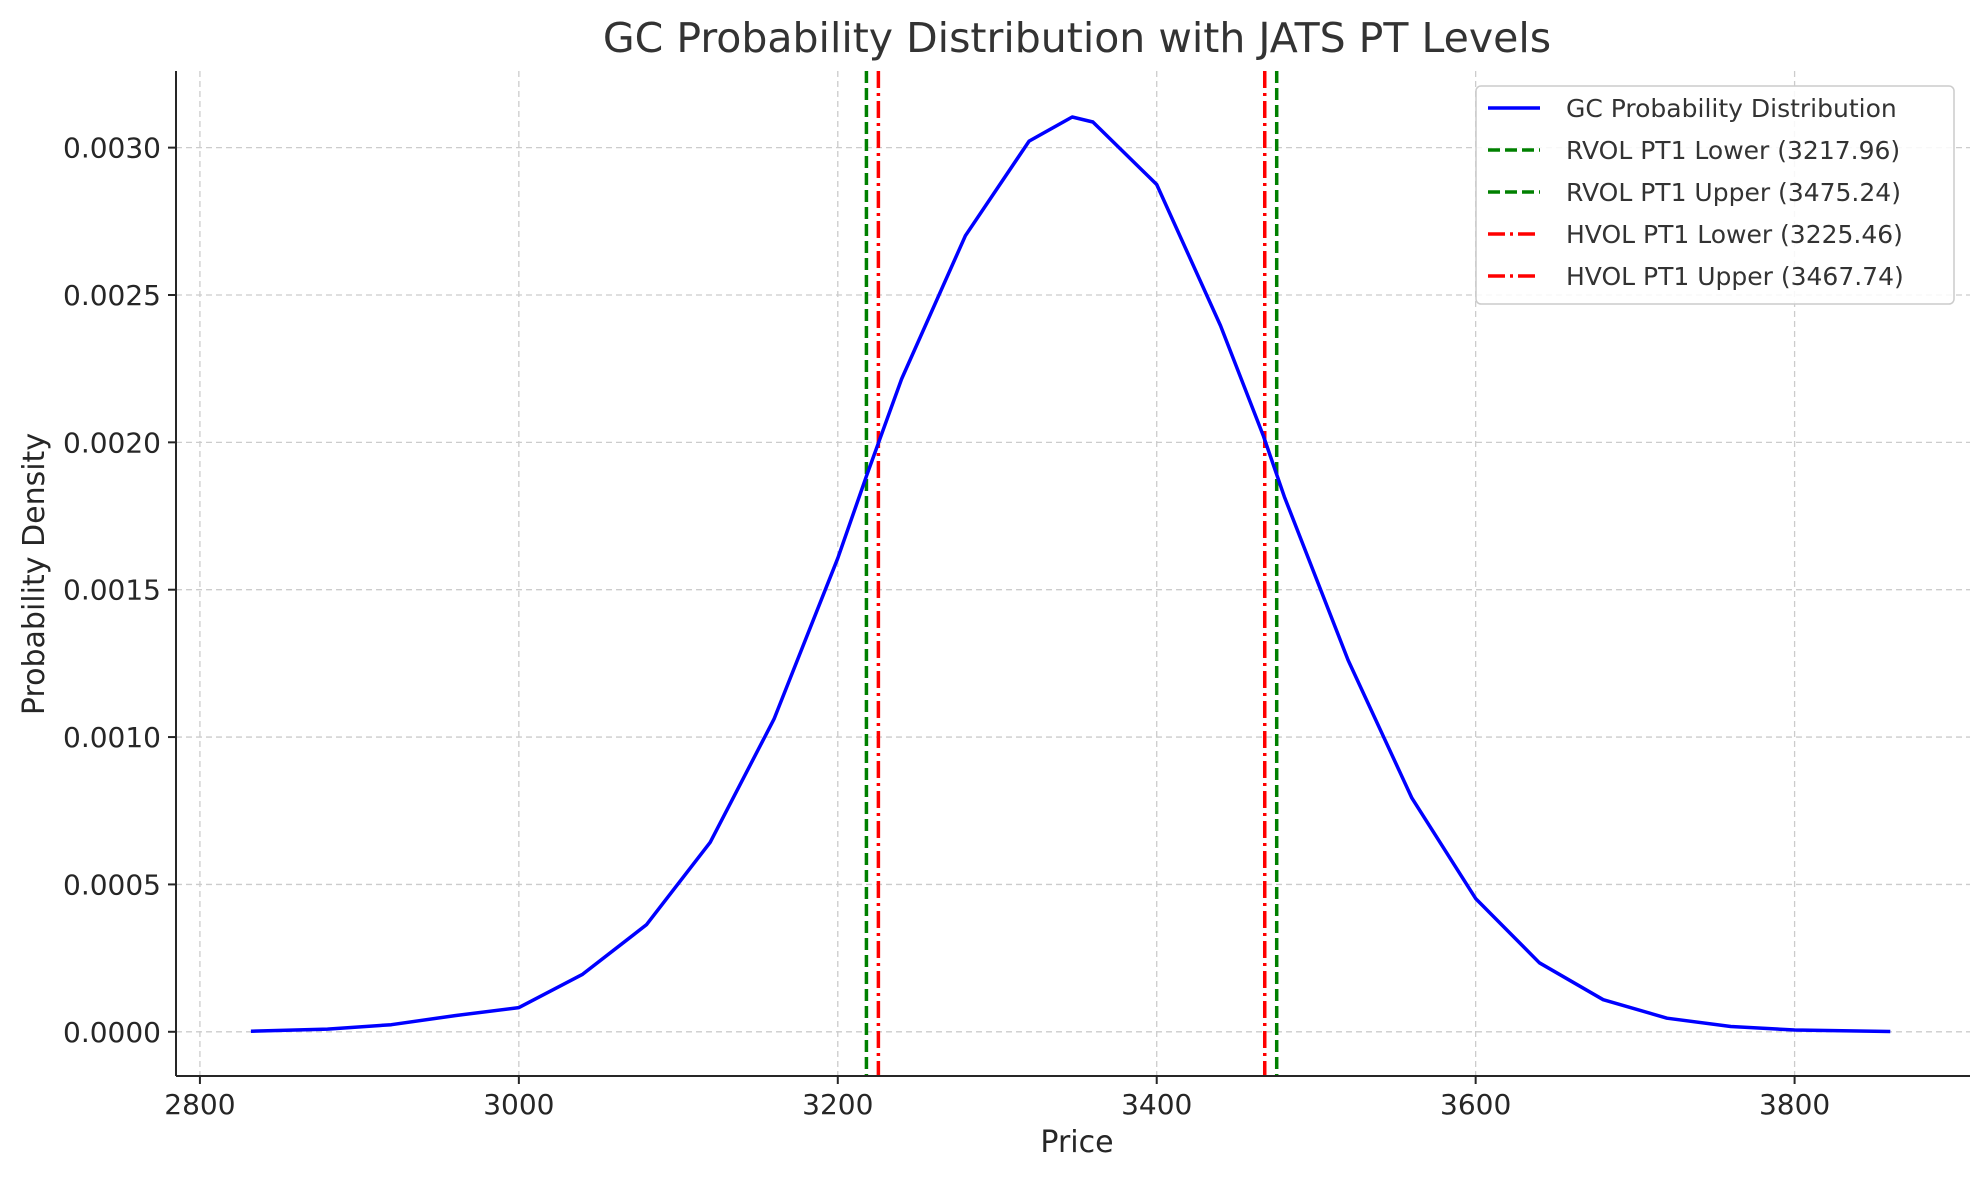  I want to click on x-tick-label: 3400, so click(1156, 1104).